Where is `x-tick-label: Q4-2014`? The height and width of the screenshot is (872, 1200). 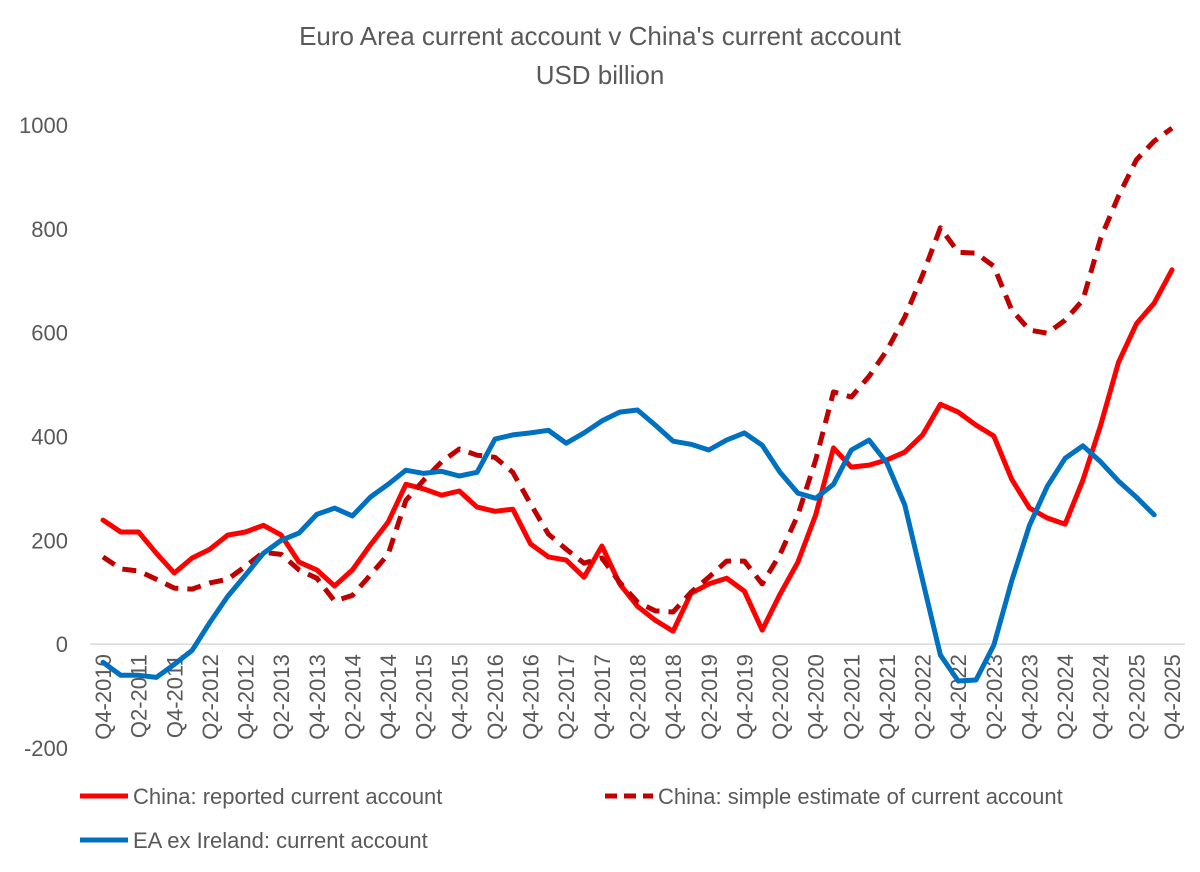 x-tick-label: Q4-2014 is located at coordinates (388, 697).